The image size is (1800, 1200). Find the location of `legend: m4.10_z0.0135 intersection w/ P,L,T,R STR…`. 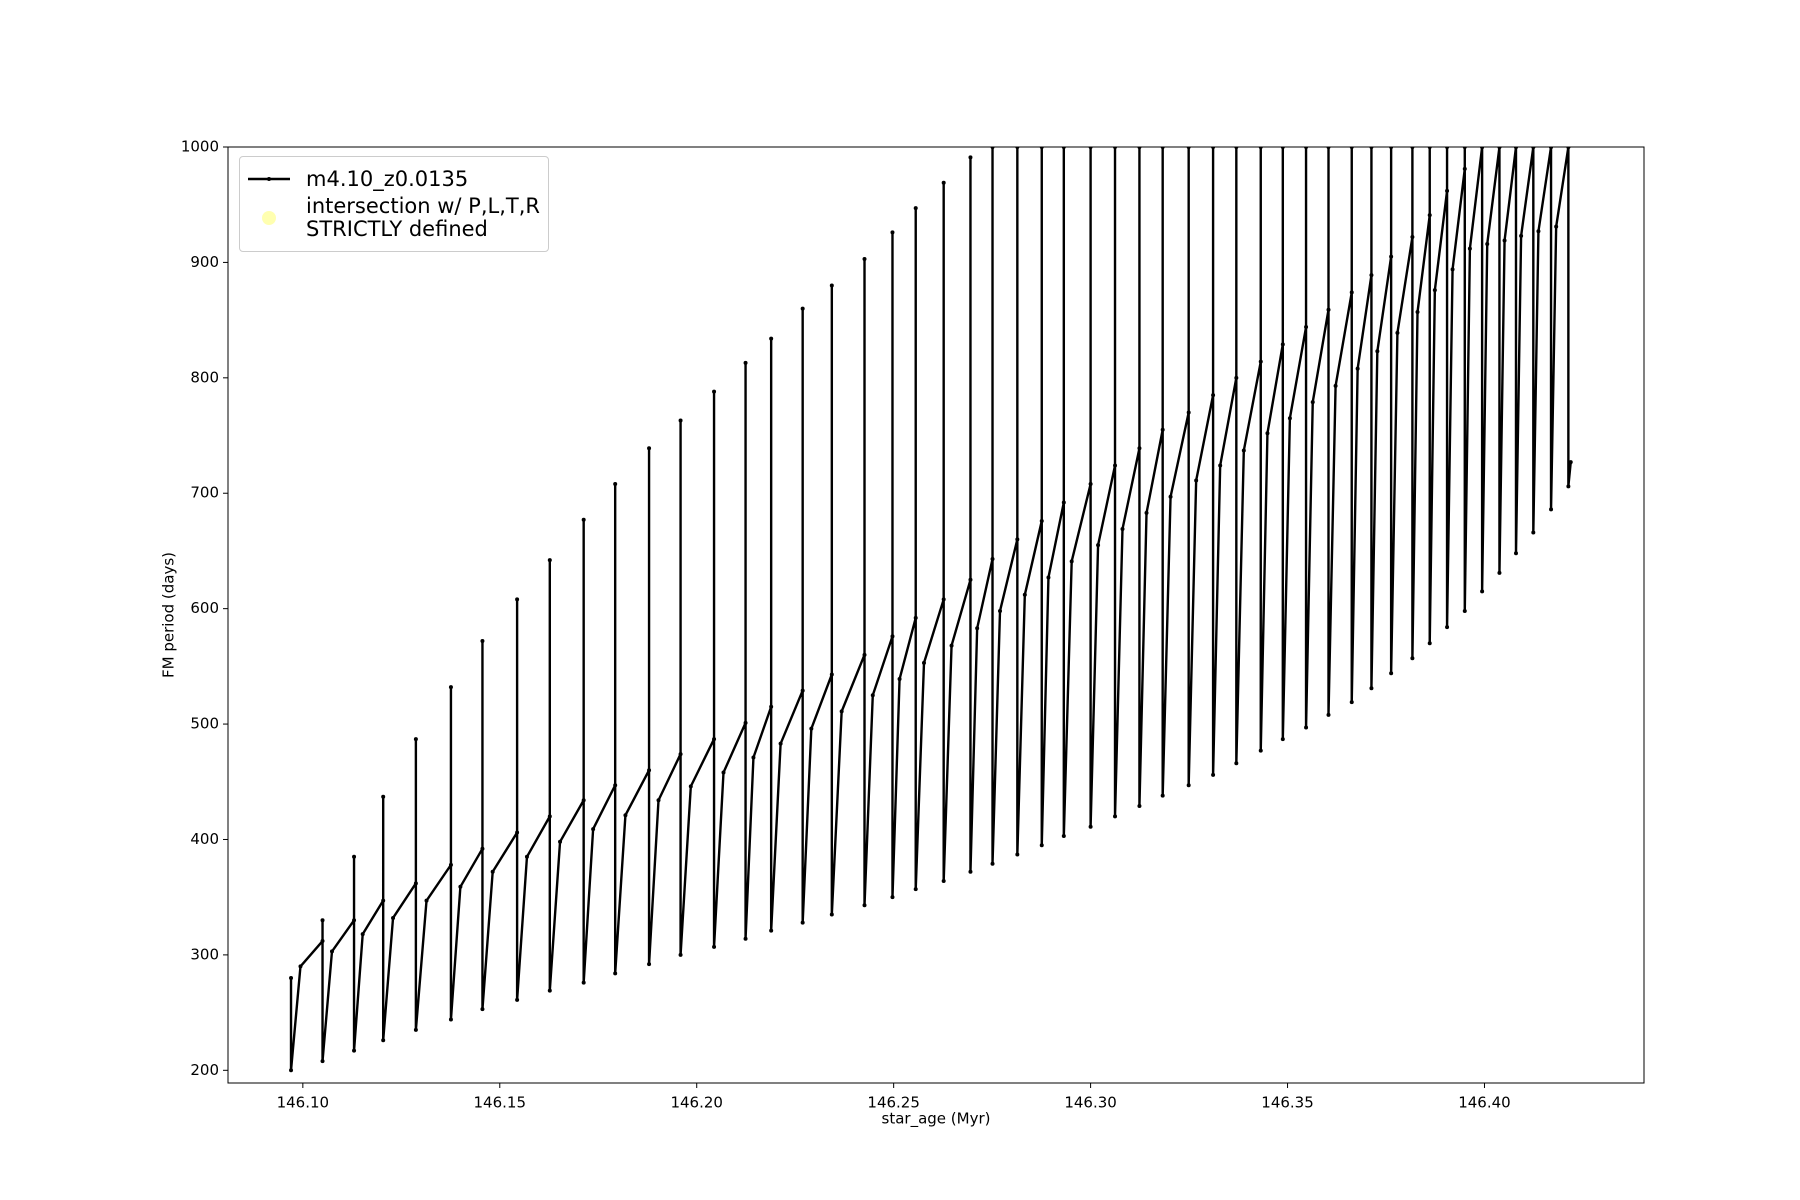

legend: m4.10_z0.0135 intersection w/ P,L,T,R STR… is located at coordinates (394, 204).